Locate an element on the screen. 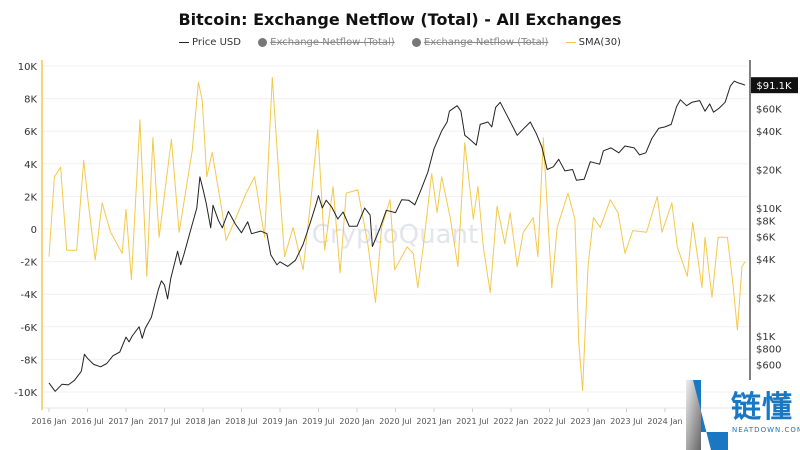  x-axis-tick-label: 2016 Jan is located at coordinates (48, 421).